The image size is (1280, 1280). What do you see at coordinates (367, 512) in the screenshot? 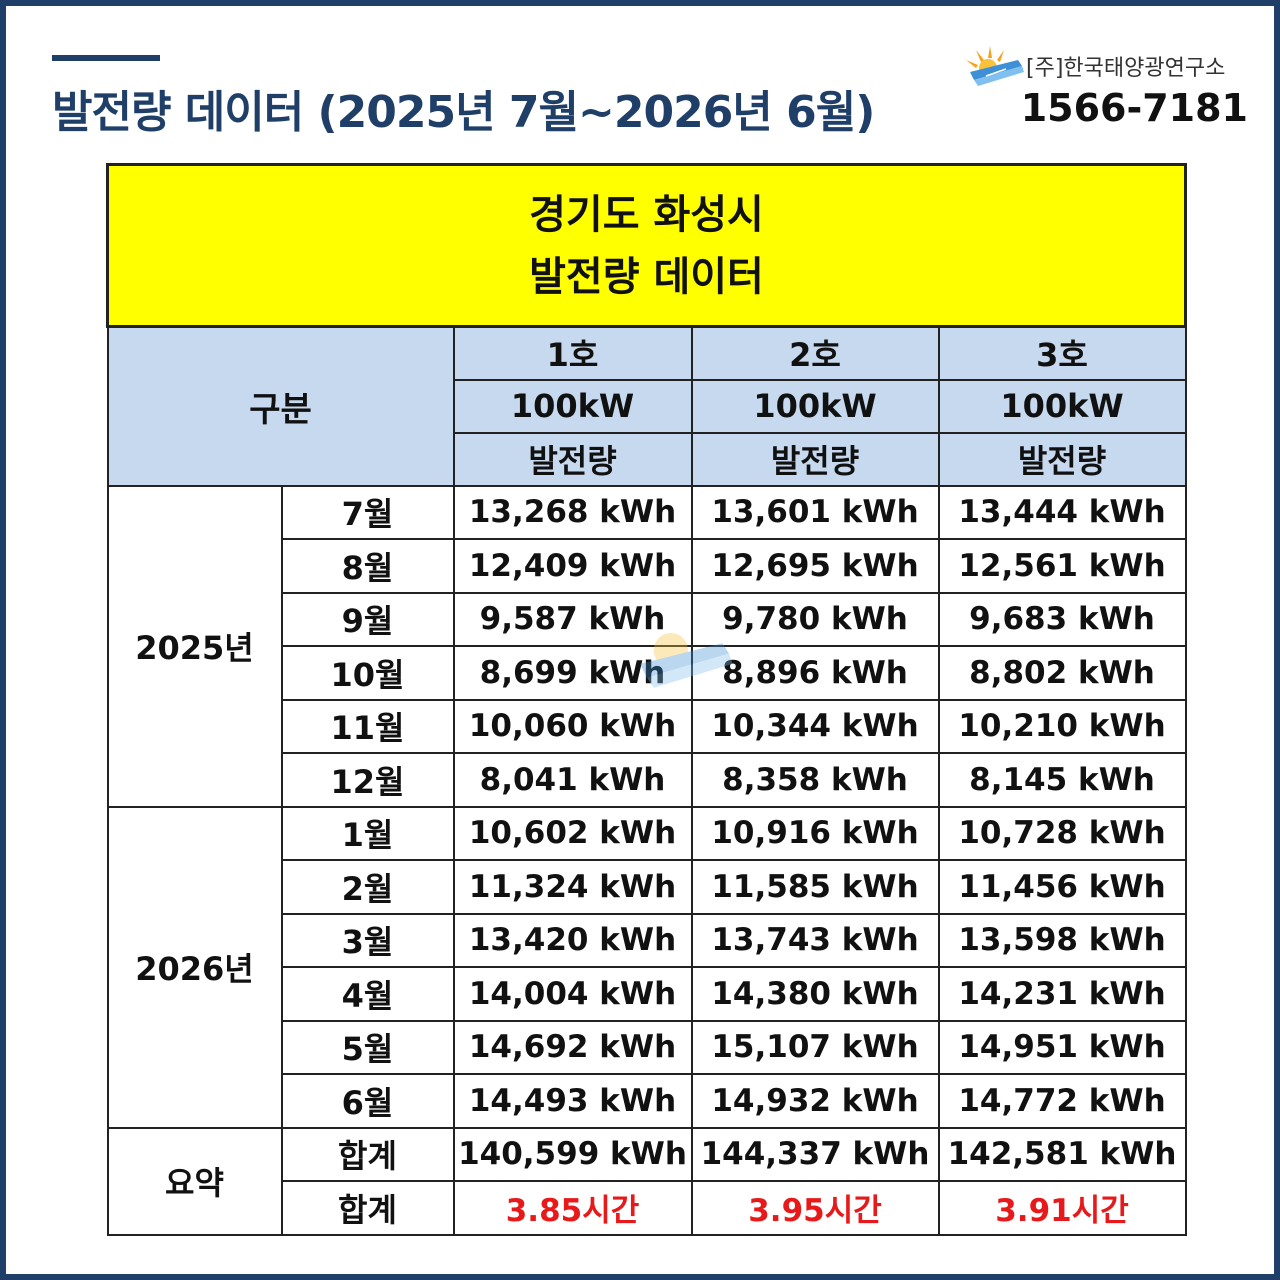
I see `month-label: 7월` at bounding box center [367, 512].